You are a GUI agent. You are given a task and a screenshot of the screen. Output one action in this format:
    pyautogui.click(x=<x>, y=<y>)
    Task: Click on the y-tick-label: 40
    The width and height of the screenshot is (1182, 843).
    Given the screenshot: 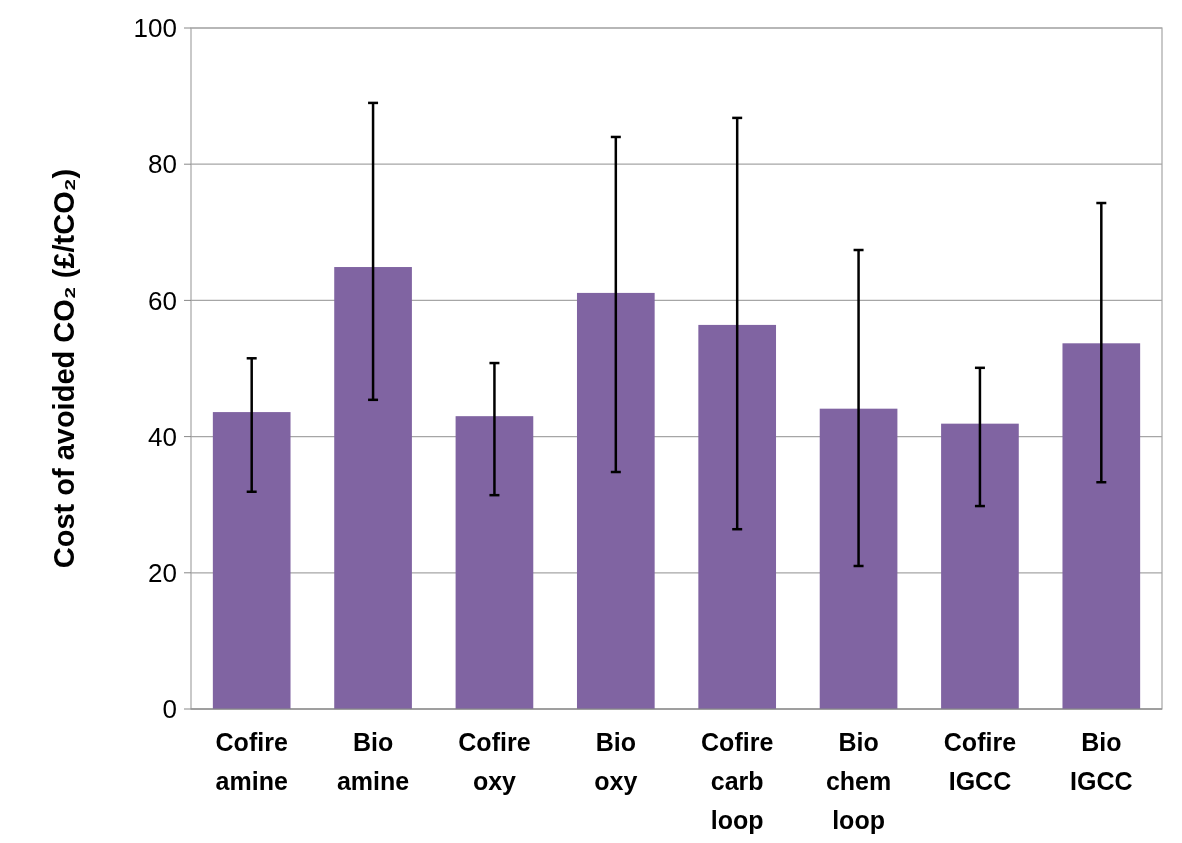 What is the action you would take?
    pyautogui.click(x=162, y=436)
    